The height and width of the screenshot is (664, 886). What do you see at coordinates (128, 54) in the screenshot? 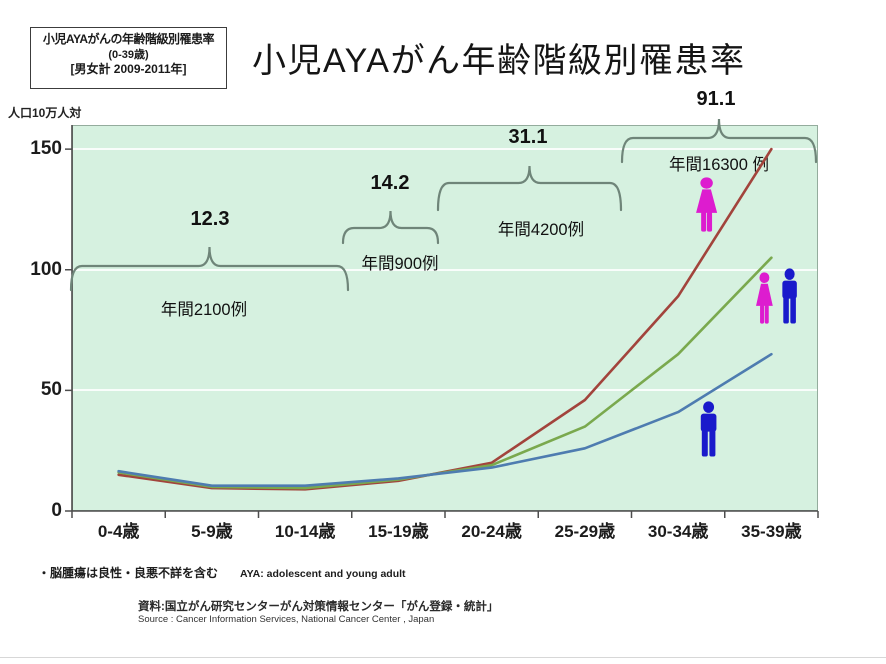
I see `info-box-line2: (0-39歳)` at bounding box center [128, 54].